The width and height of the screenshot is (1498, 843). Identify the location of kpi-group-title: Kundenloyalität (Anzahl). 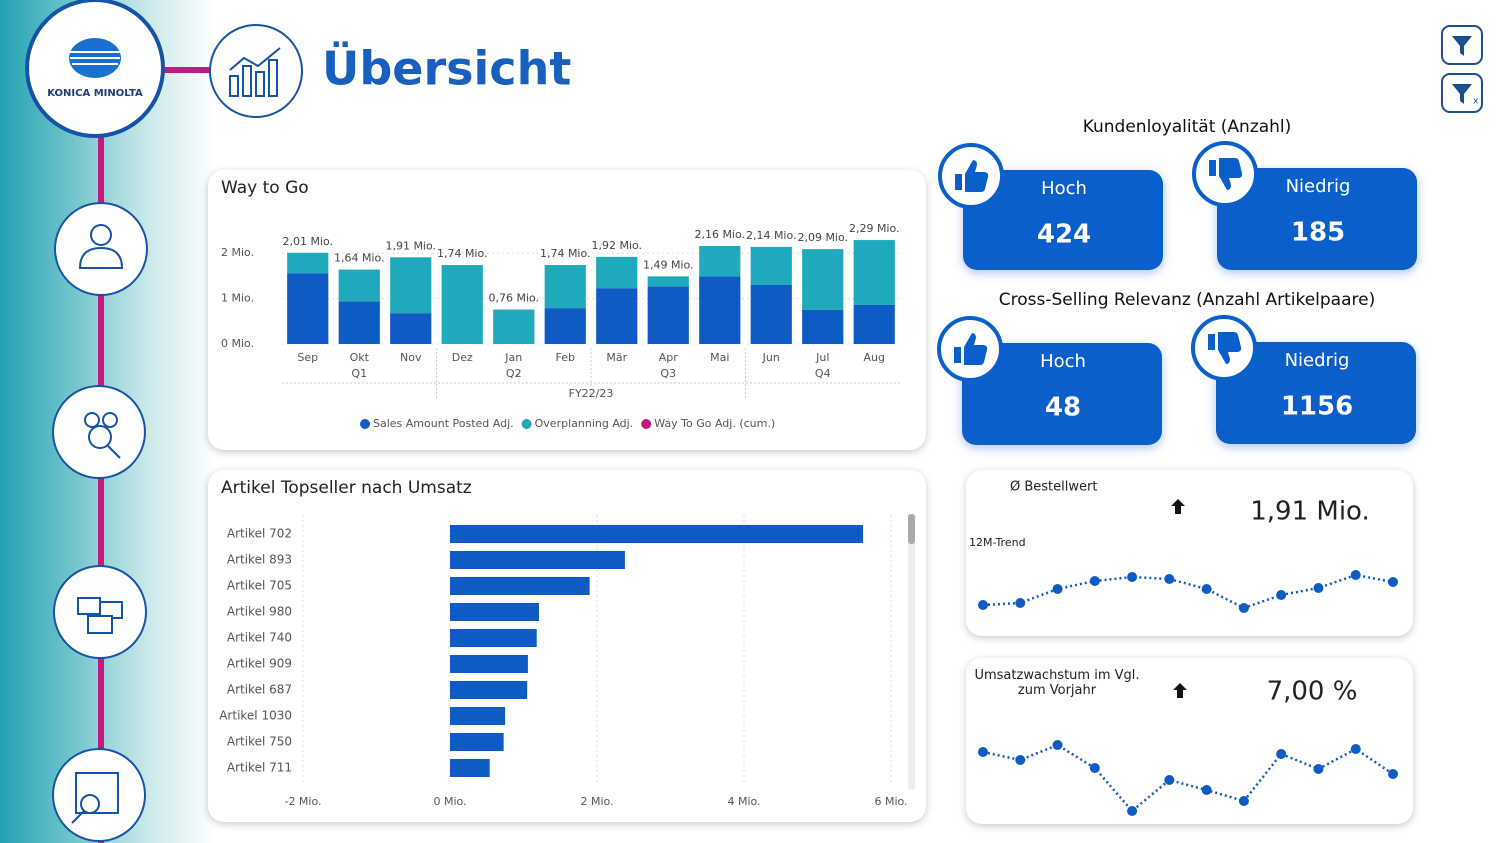
(1187, 127).